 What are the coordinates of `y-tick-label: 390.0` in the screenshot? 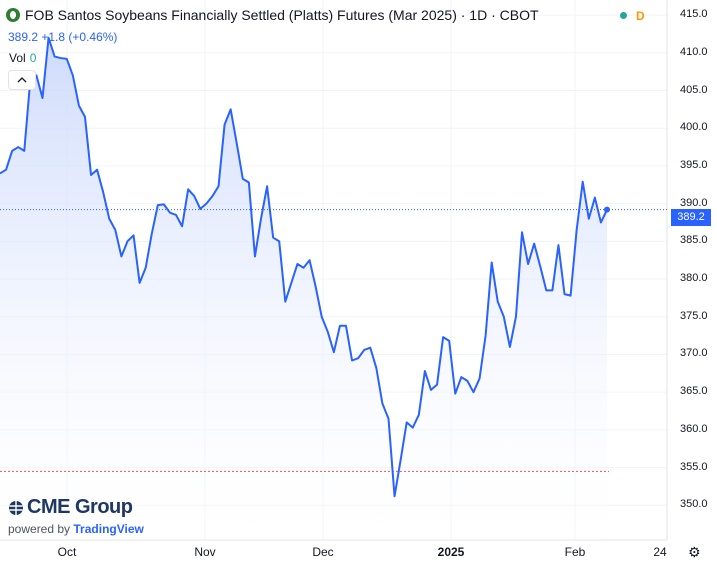 It's located at (694, 202).